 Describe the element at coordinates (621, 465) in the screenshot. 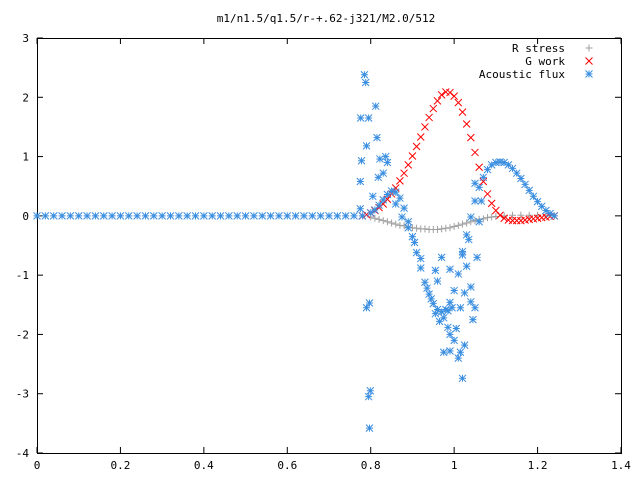

I see `x-tick-label: 1.4` at that location.